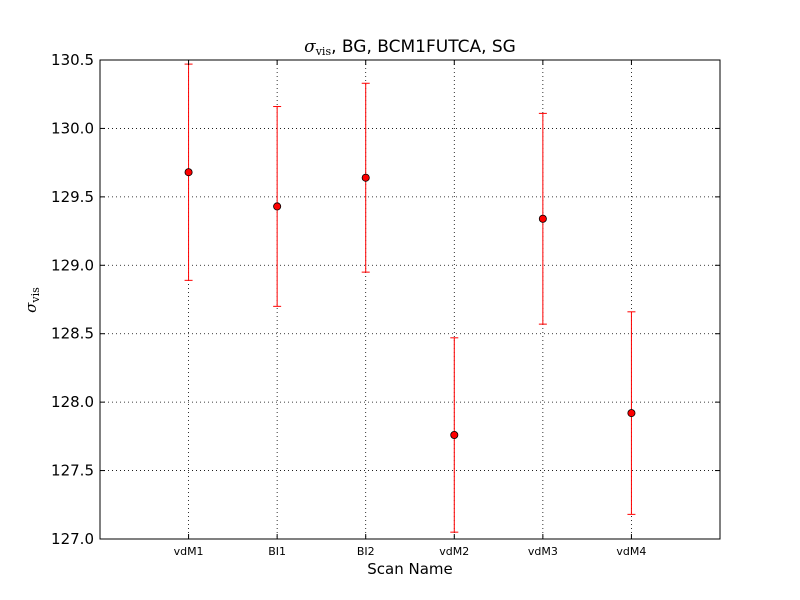 The width and height of the screenshot is (800, 600). I want to click on y-tick-label: 128.0, so click(72, 402).